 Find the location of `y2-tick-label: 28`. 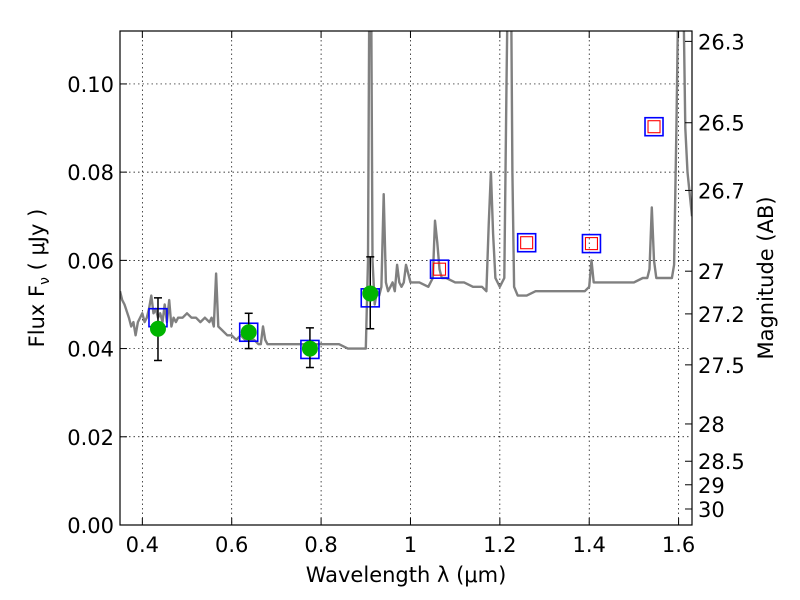

y2-tick-label: 28 is located at coordinates (711, 425).